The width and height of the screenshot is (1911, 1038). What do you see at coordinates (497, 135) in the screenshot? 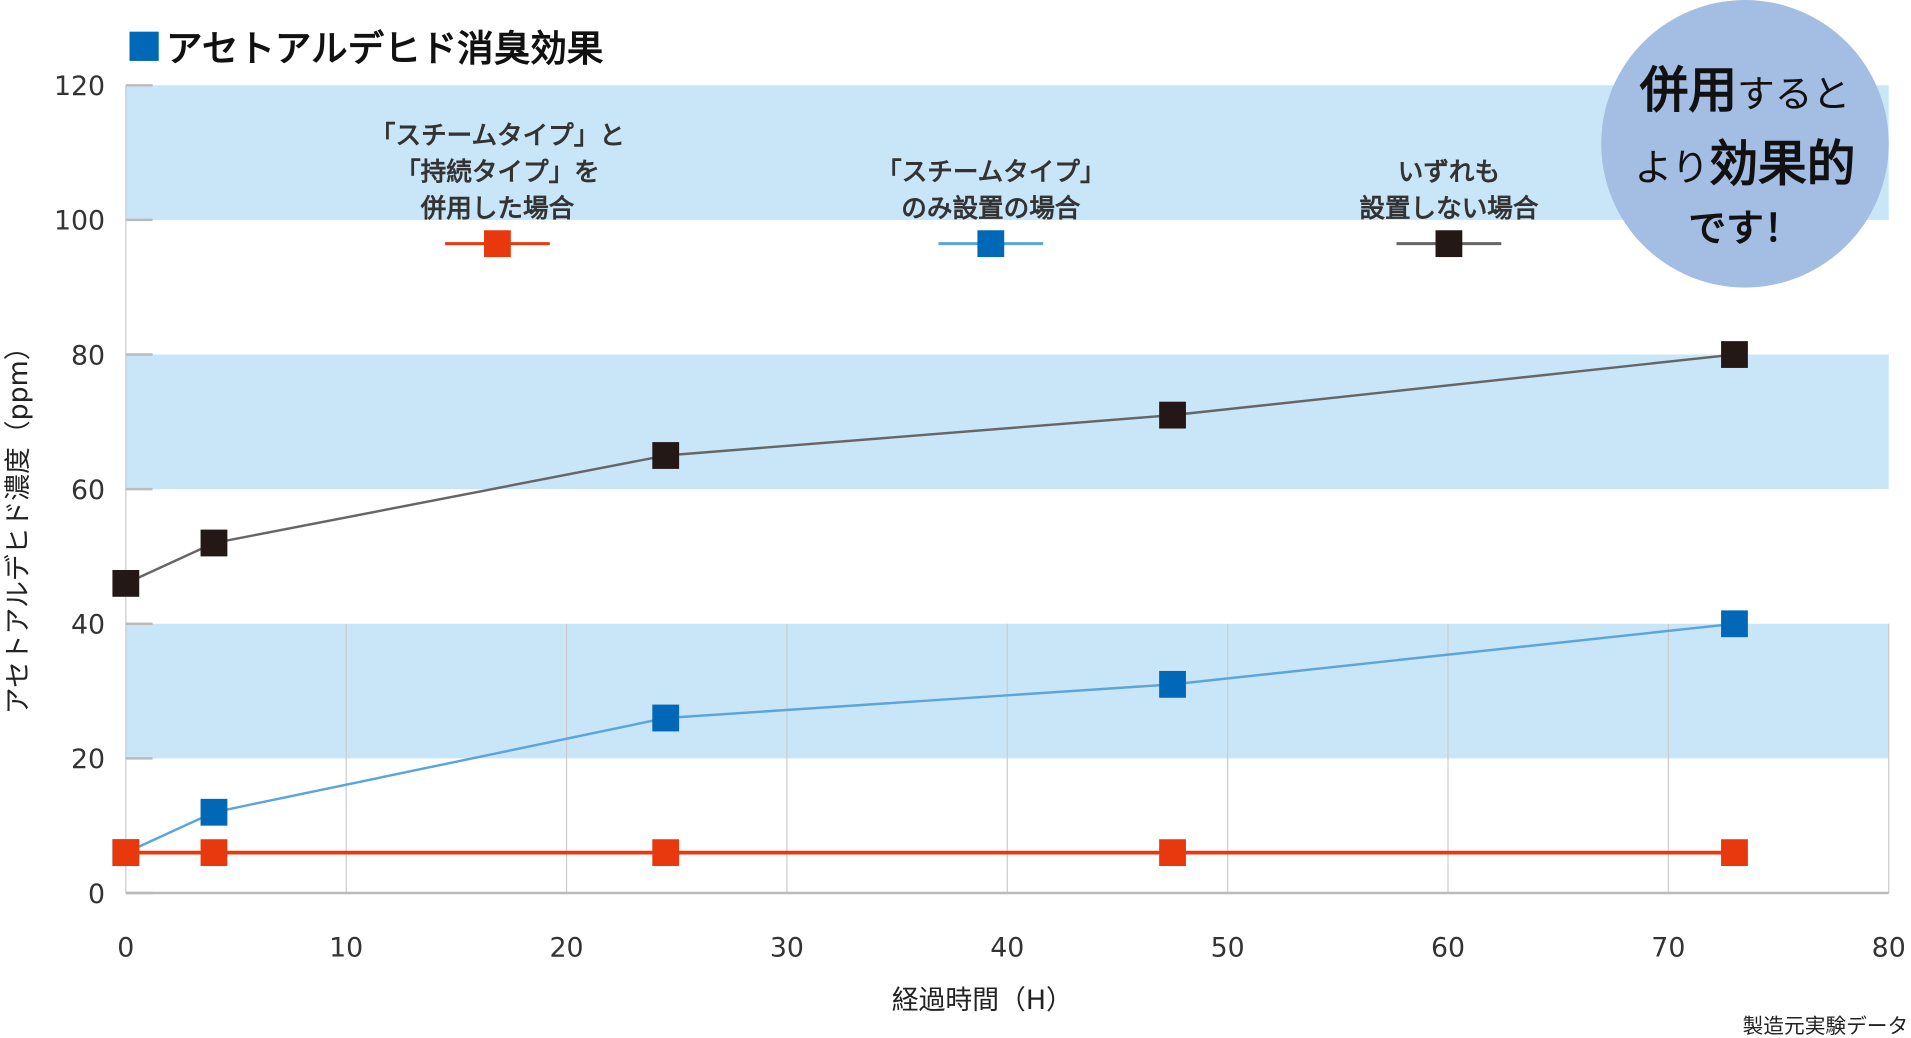
I see `legend-label: 「スチームタイプ」と` at bounding box center [497, 135].